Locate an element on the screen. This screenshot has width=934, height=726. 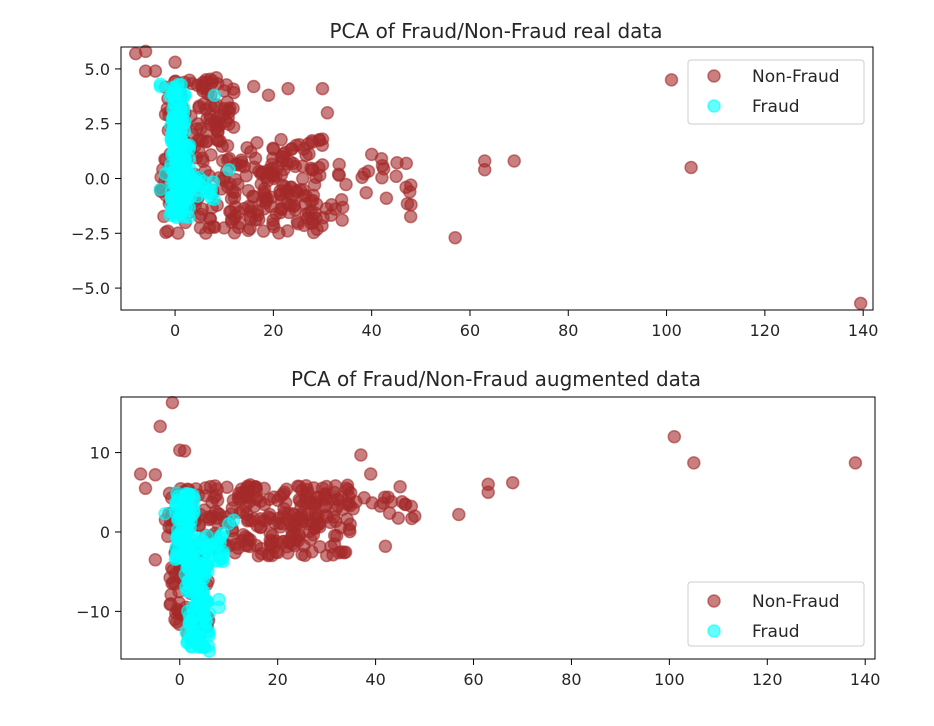
y-axis: −10 0 10 is located at coordinates (98, 532).